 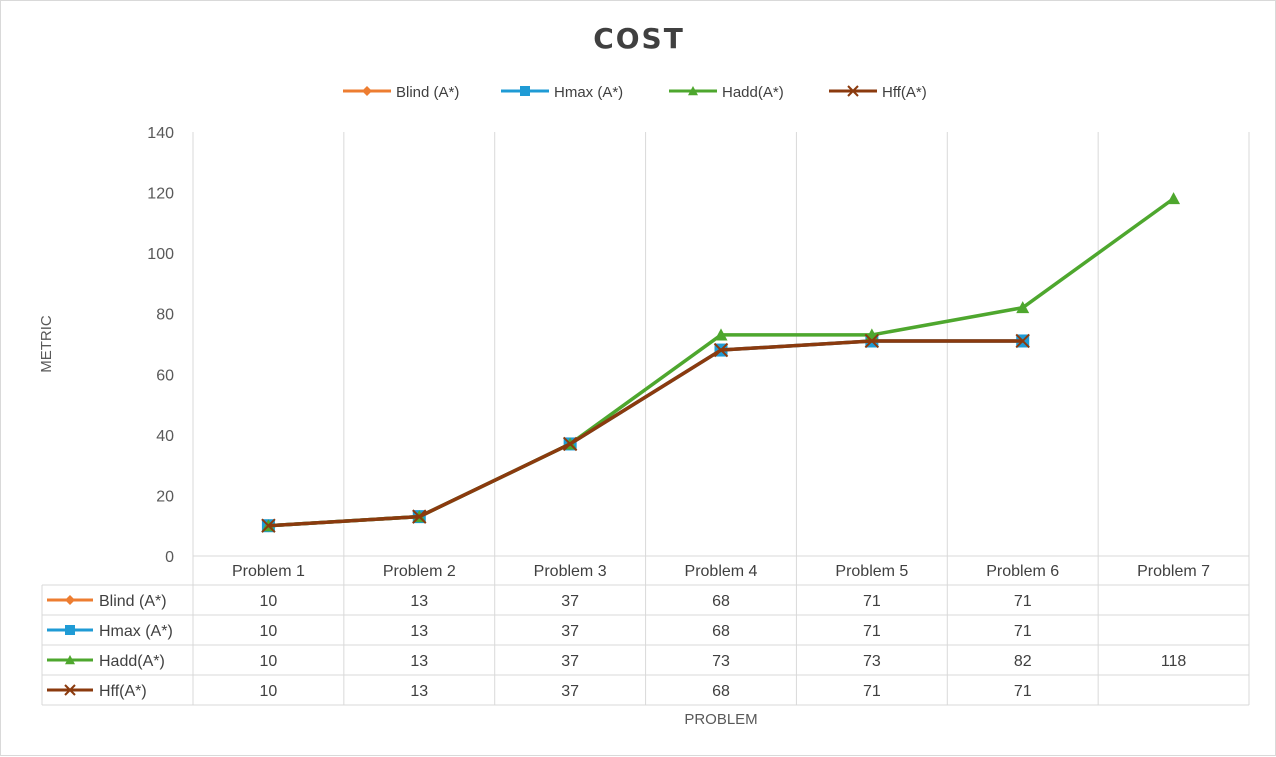 I want to click on legend-label: Hmax (A*), so click(x=588, y=92).